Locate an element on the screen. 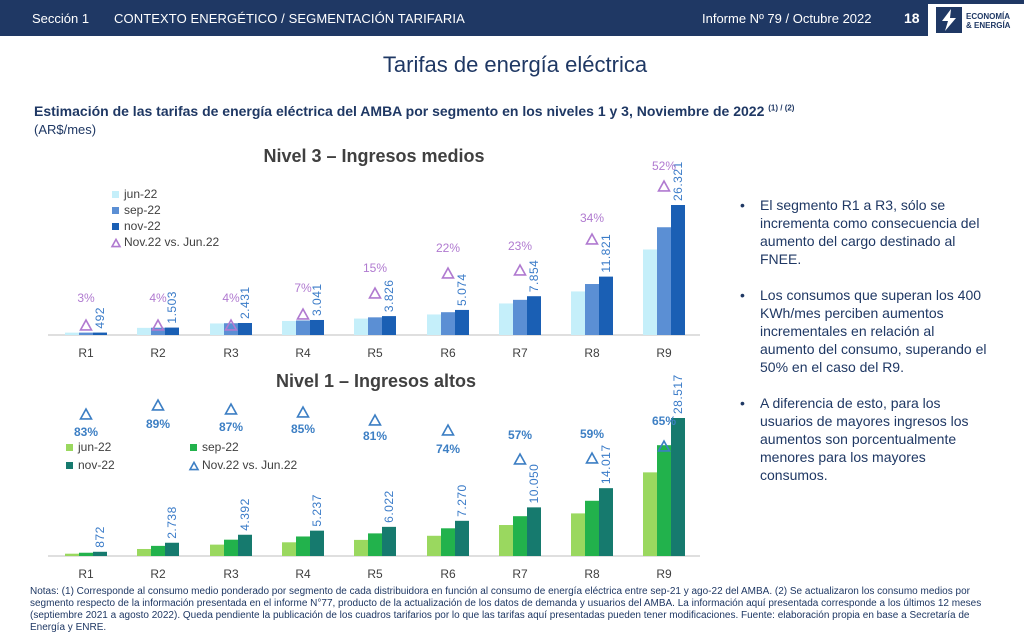  x-tick-label: R1 is located at coordinates (86, 574).